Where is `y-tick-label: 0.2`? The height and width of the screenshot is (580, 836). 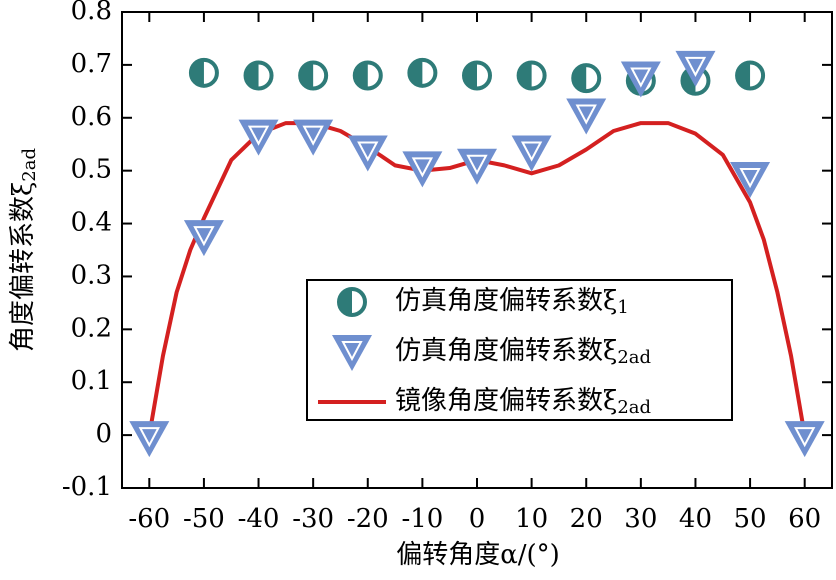 y-tick-label: 0.2 is located at coordinates (91, 328).